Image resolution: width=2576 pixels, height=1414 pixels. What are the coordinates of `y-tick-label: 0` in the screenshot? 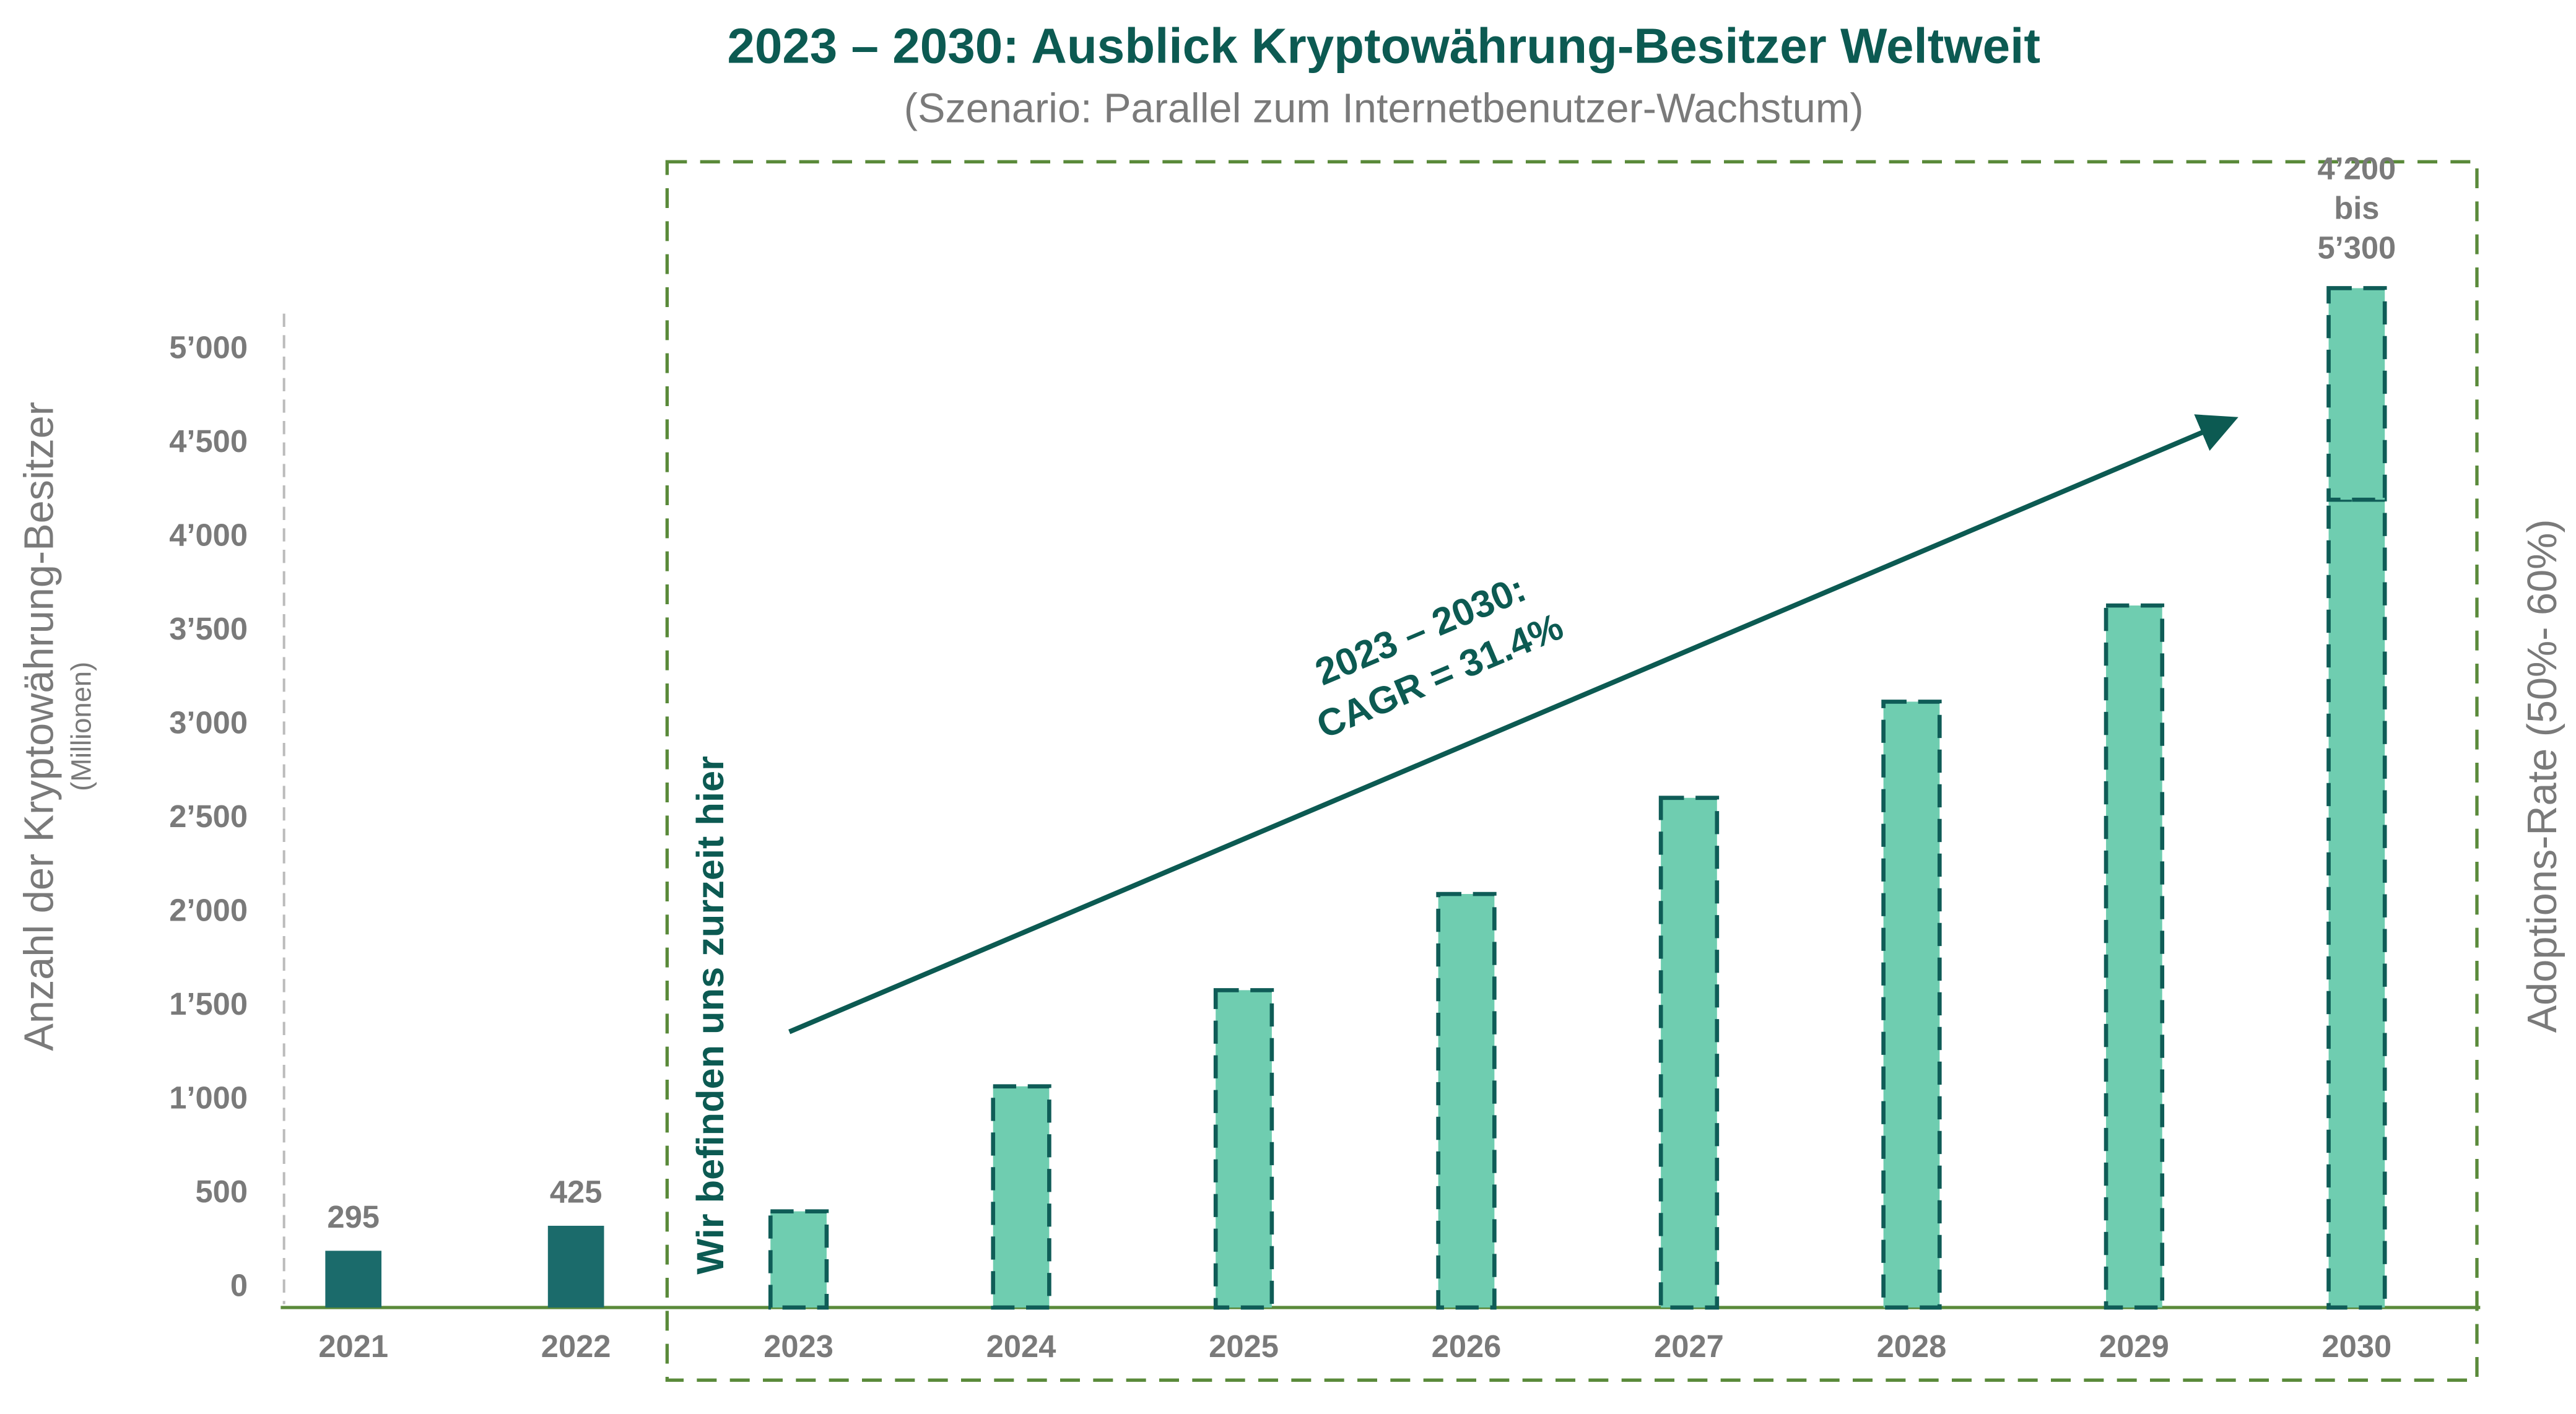 It's located at (239, 1285).